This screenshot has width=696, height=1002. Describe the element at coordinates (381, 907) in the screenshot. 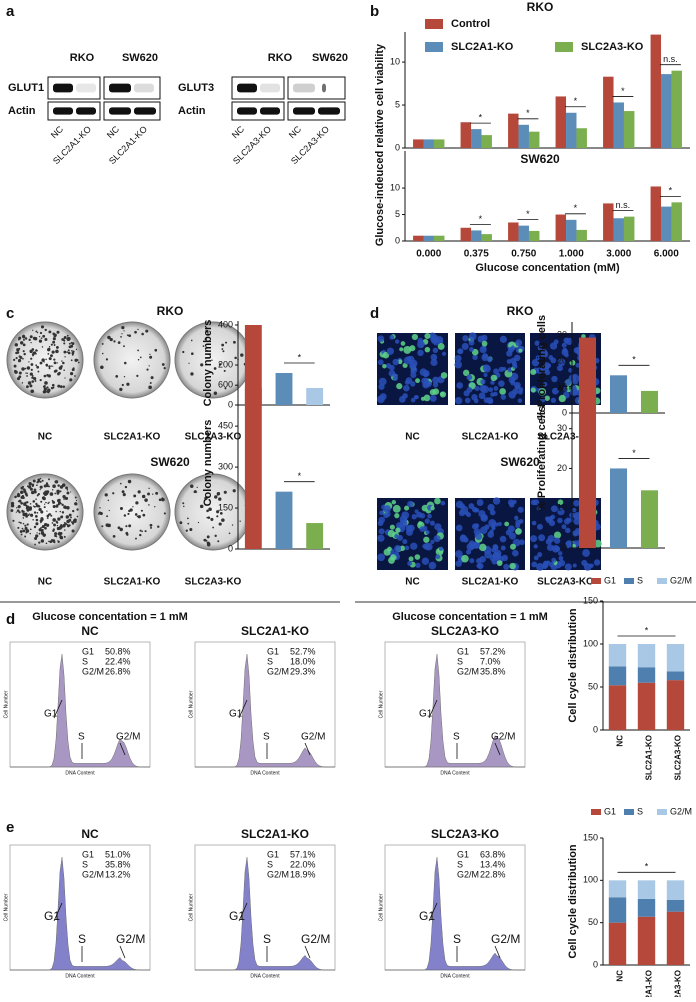

I see `flow-axis-label: Cell Number` at that location.